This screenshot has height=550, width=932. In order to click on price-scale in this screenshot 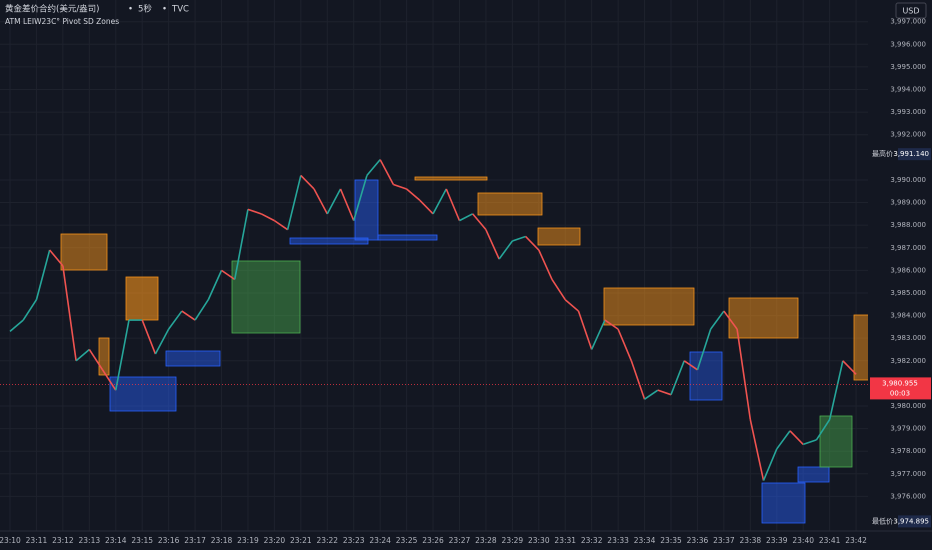, I will do `click(900, 275)`.